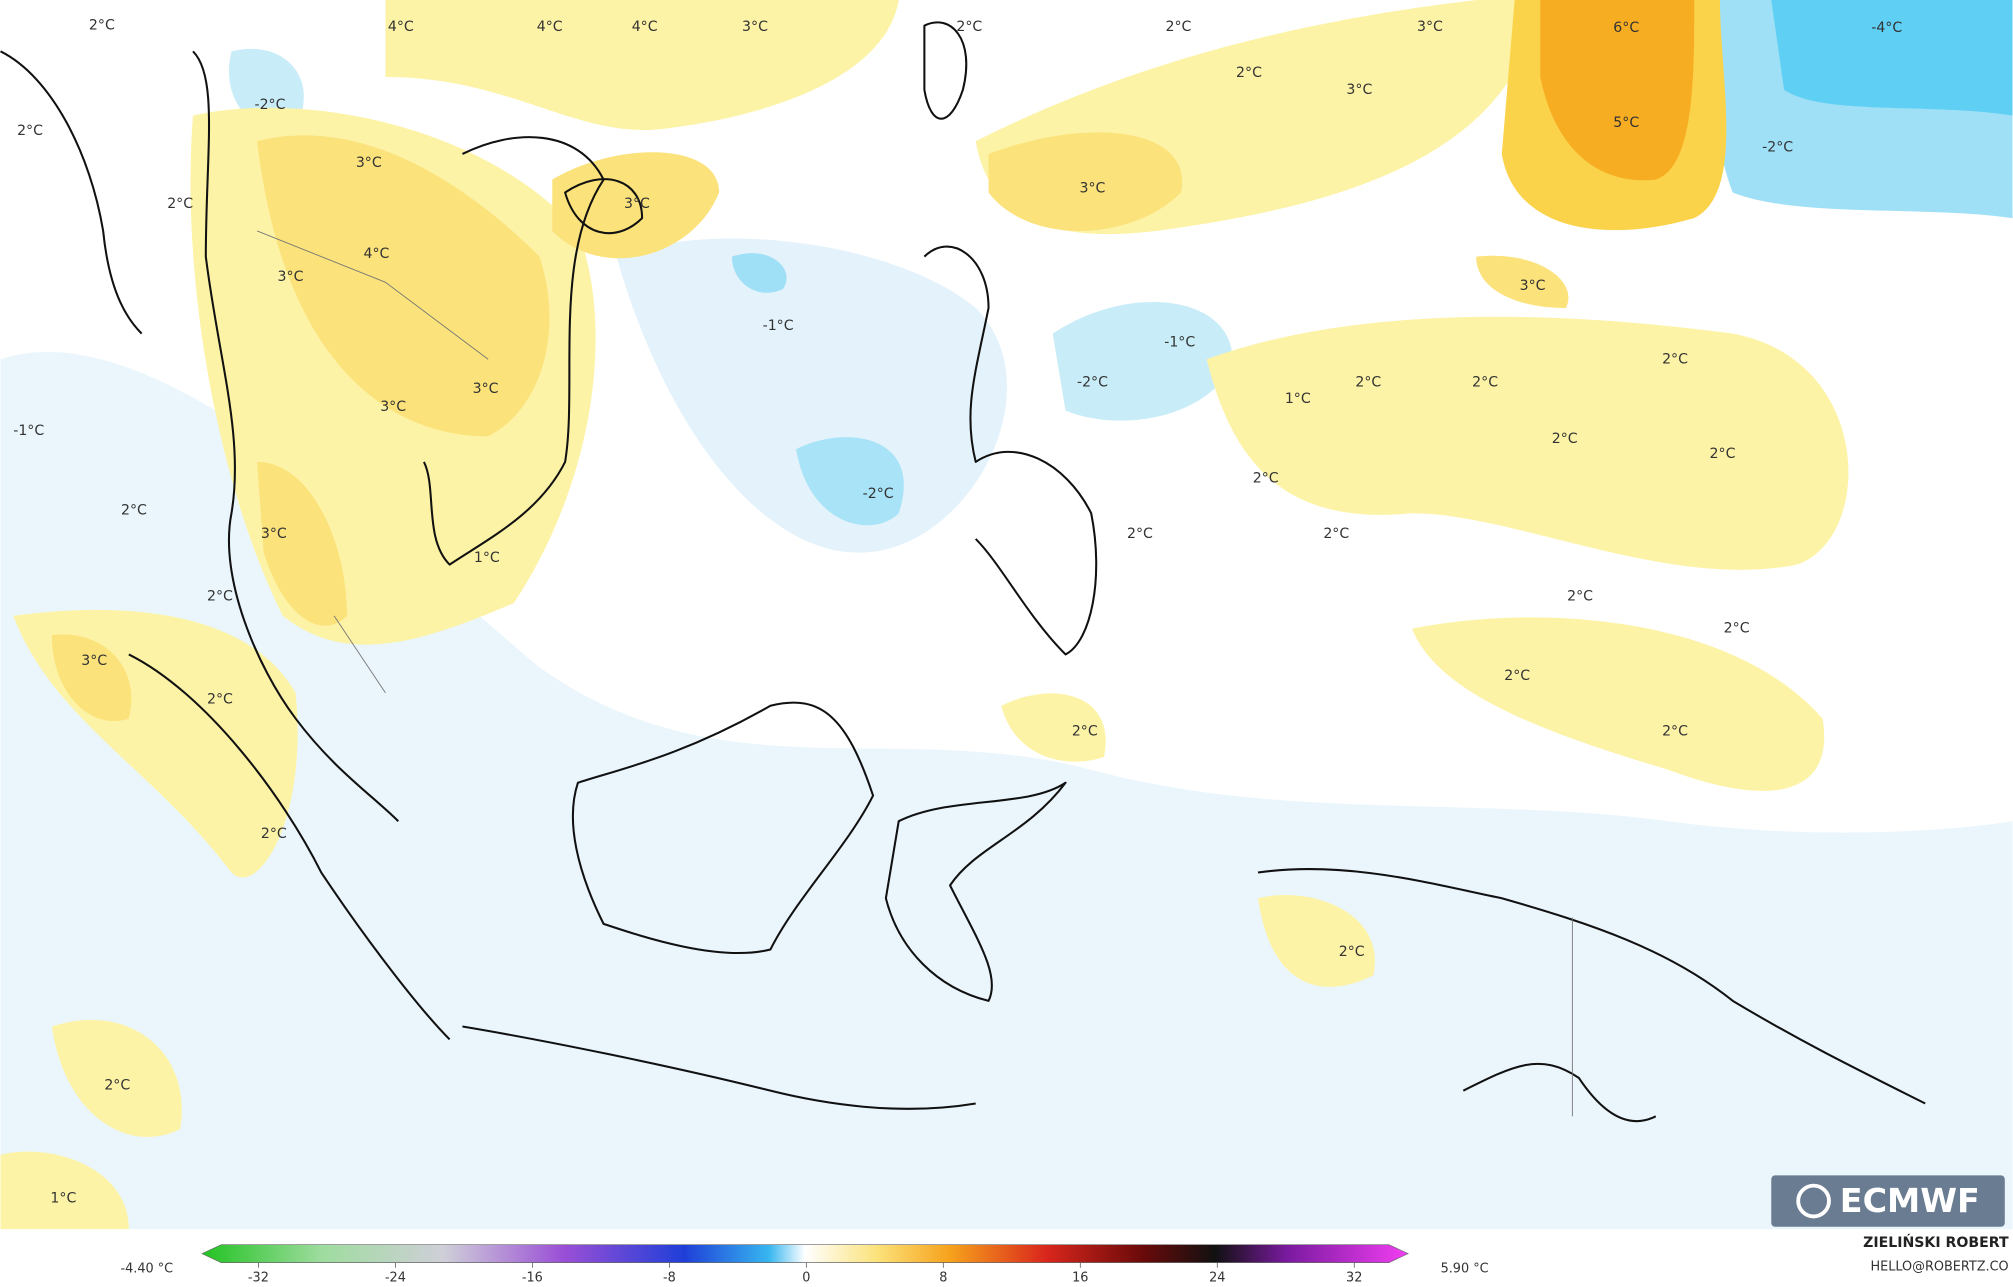 The image size is (2013, 1287). What do you see at coordinates (1936, 1242) in the screenshot?
I see `author: ZIELIŃSKI ROBERT` at bounding box center [1936, 1242].